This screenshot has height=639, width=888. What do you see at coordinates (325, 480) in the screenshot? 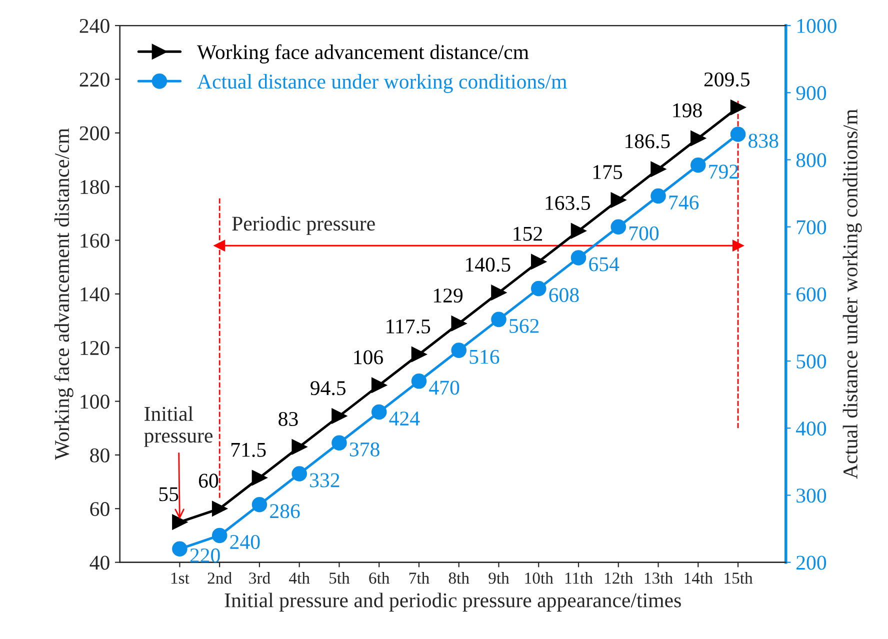
I see `data-label: 332` at bounding box center [325, 480].